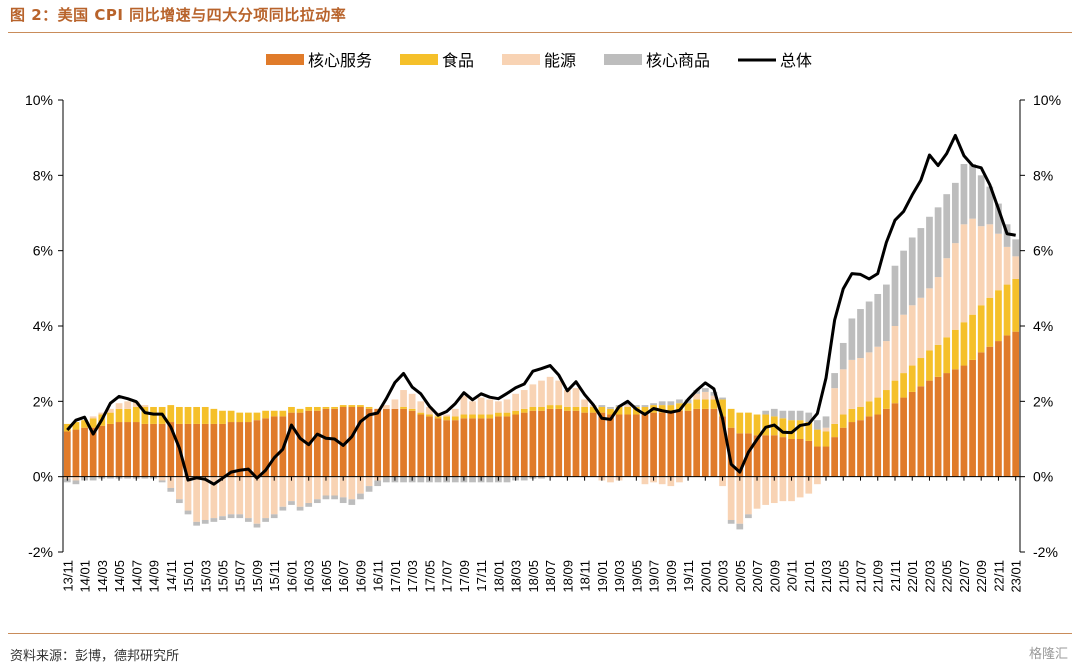  Describe the element at coordinates (248, 417) in the screenshot. I see `bar-食品-15/08` at that location.